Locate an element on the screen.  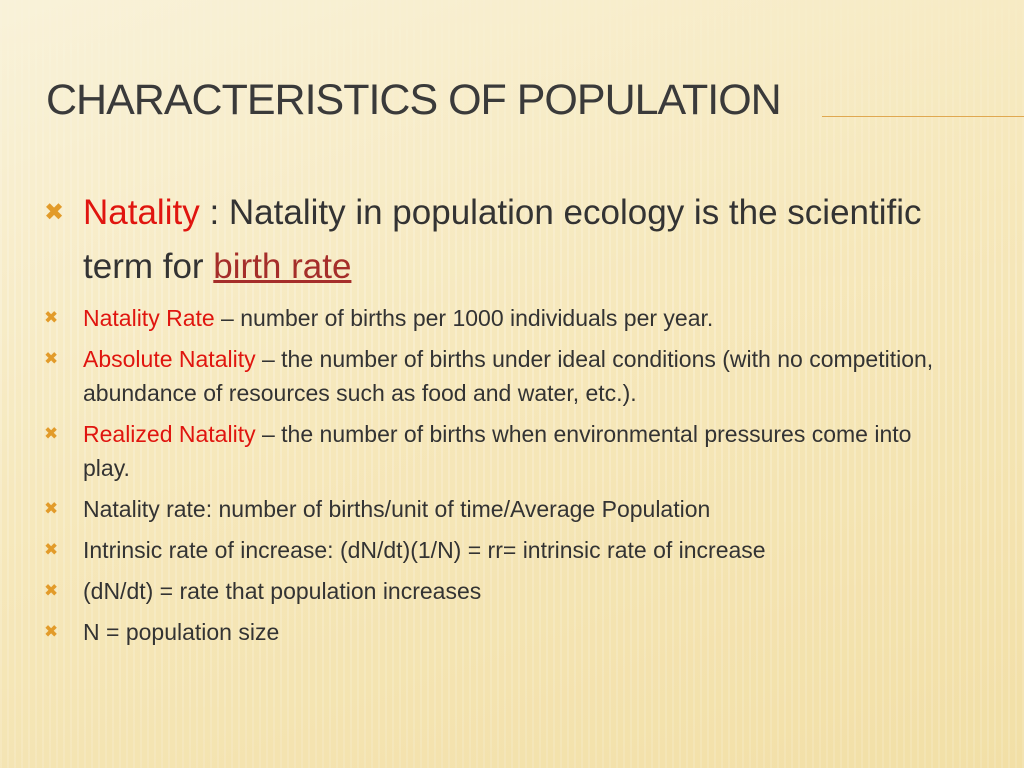
bullet-text: N = population size is located at coordinates (181, 632).